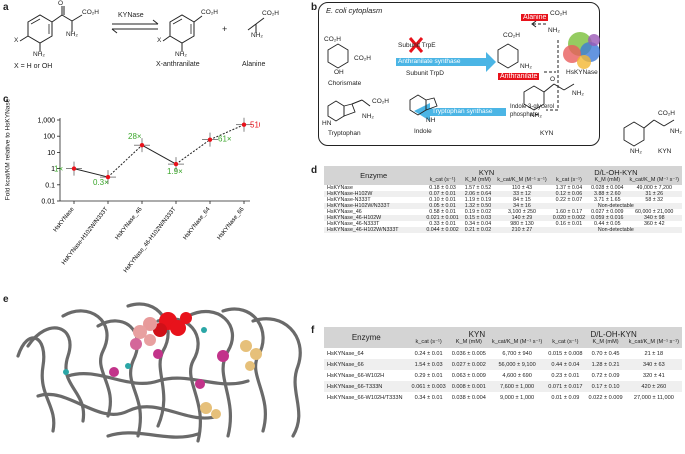 This screenshot has width=685, height=454. What do you see at coordinates (442, 224) in the screenshot?
I see `value-cell: 0.33 ± 0.01` at bounding box center [442, 224].